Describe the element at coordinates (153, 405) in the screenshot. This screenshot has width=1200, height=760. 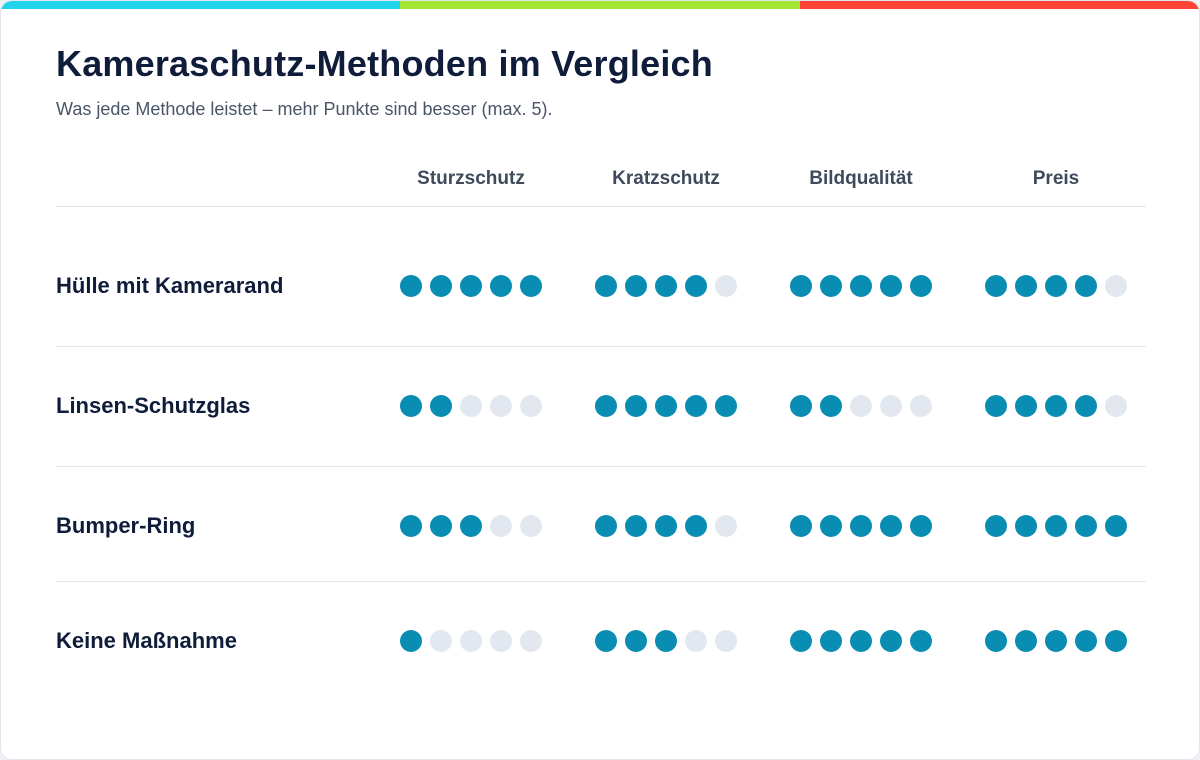
I see `row-label: Linsen-Schutzglas` at that location.